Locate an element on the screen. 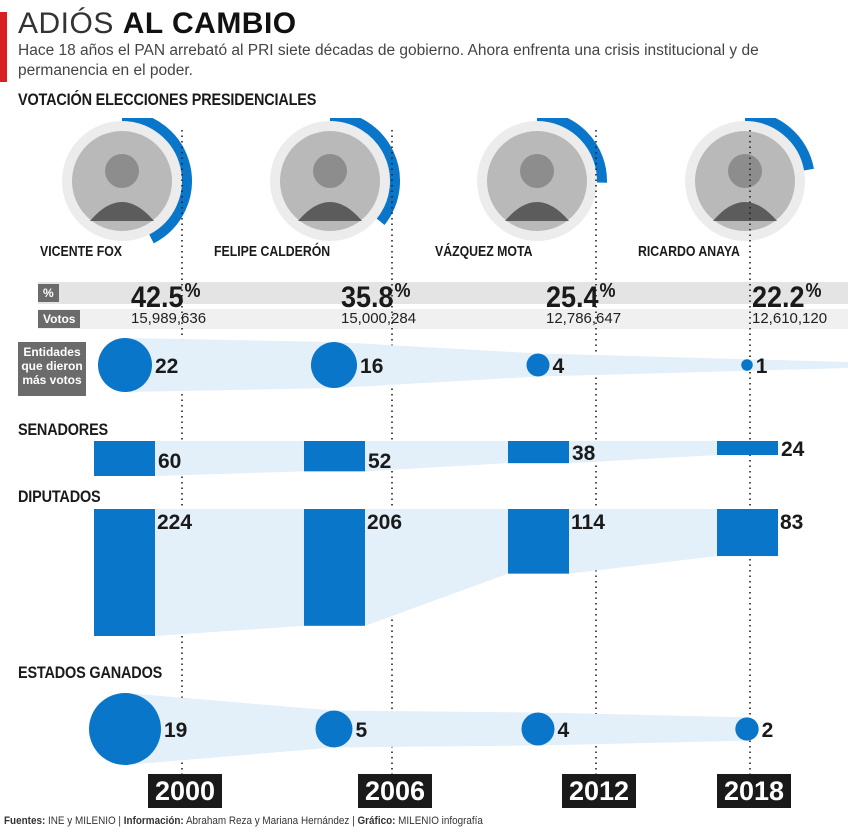  entidades-value-2006: 16 is located at coordinates (371, 366).